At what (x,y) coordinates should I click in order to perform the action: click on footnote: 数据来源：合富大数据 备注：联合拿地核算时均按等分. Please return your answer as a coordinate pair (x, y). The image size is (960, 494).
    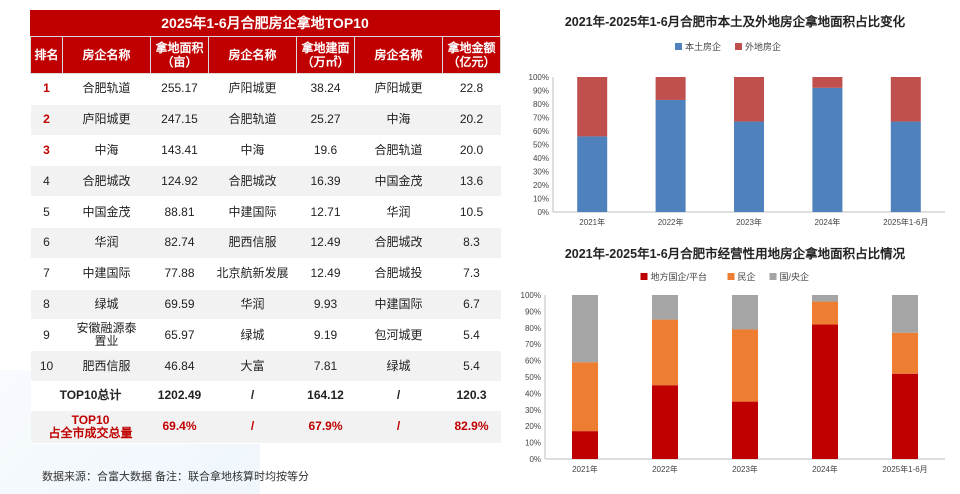
    Looking at the image, I should click on (176, 477).